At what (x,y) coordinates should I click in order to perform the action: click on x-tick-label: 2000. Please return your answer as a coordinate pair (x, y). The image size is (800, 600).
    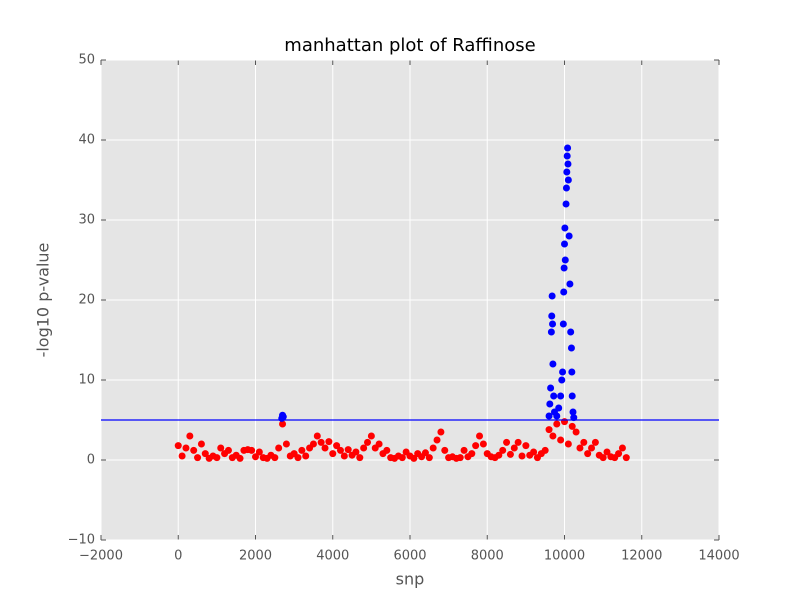
    Looking at the image, I should click on (255, 556).